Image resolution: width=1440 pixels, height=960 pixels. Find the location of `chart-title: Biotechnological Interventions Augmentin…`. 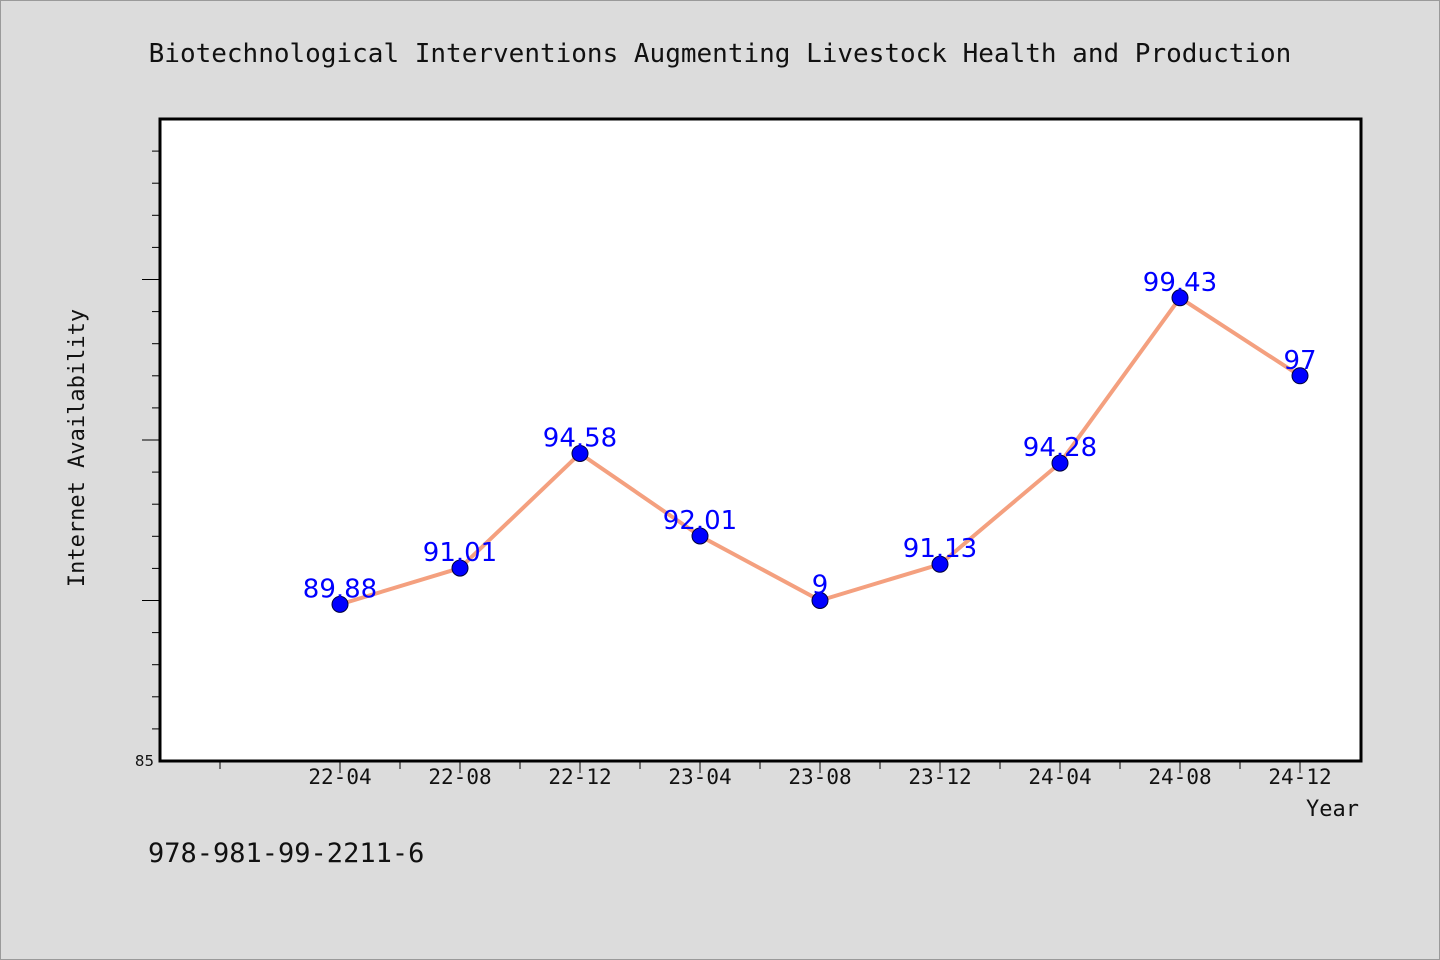

chart-title: Biotechnological Interventions Augmentin… is located at coordinates (720, 54).